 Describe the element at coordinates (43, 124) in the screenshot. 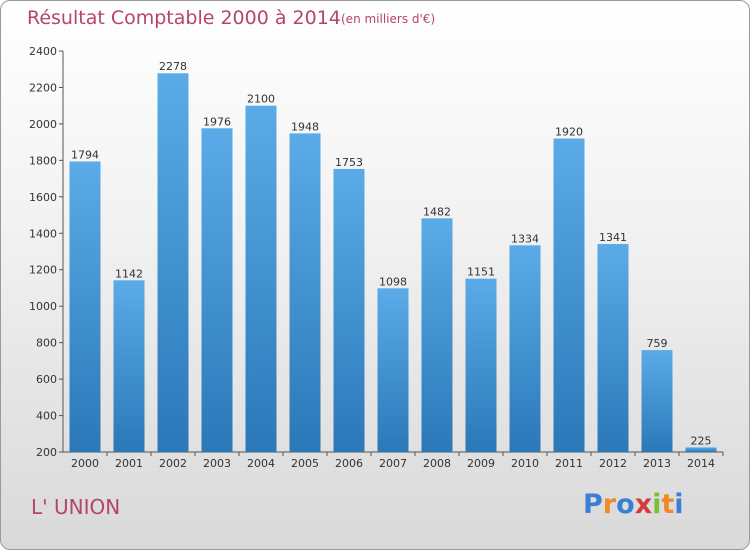

I see `y-tick-label: 2000` at that location.